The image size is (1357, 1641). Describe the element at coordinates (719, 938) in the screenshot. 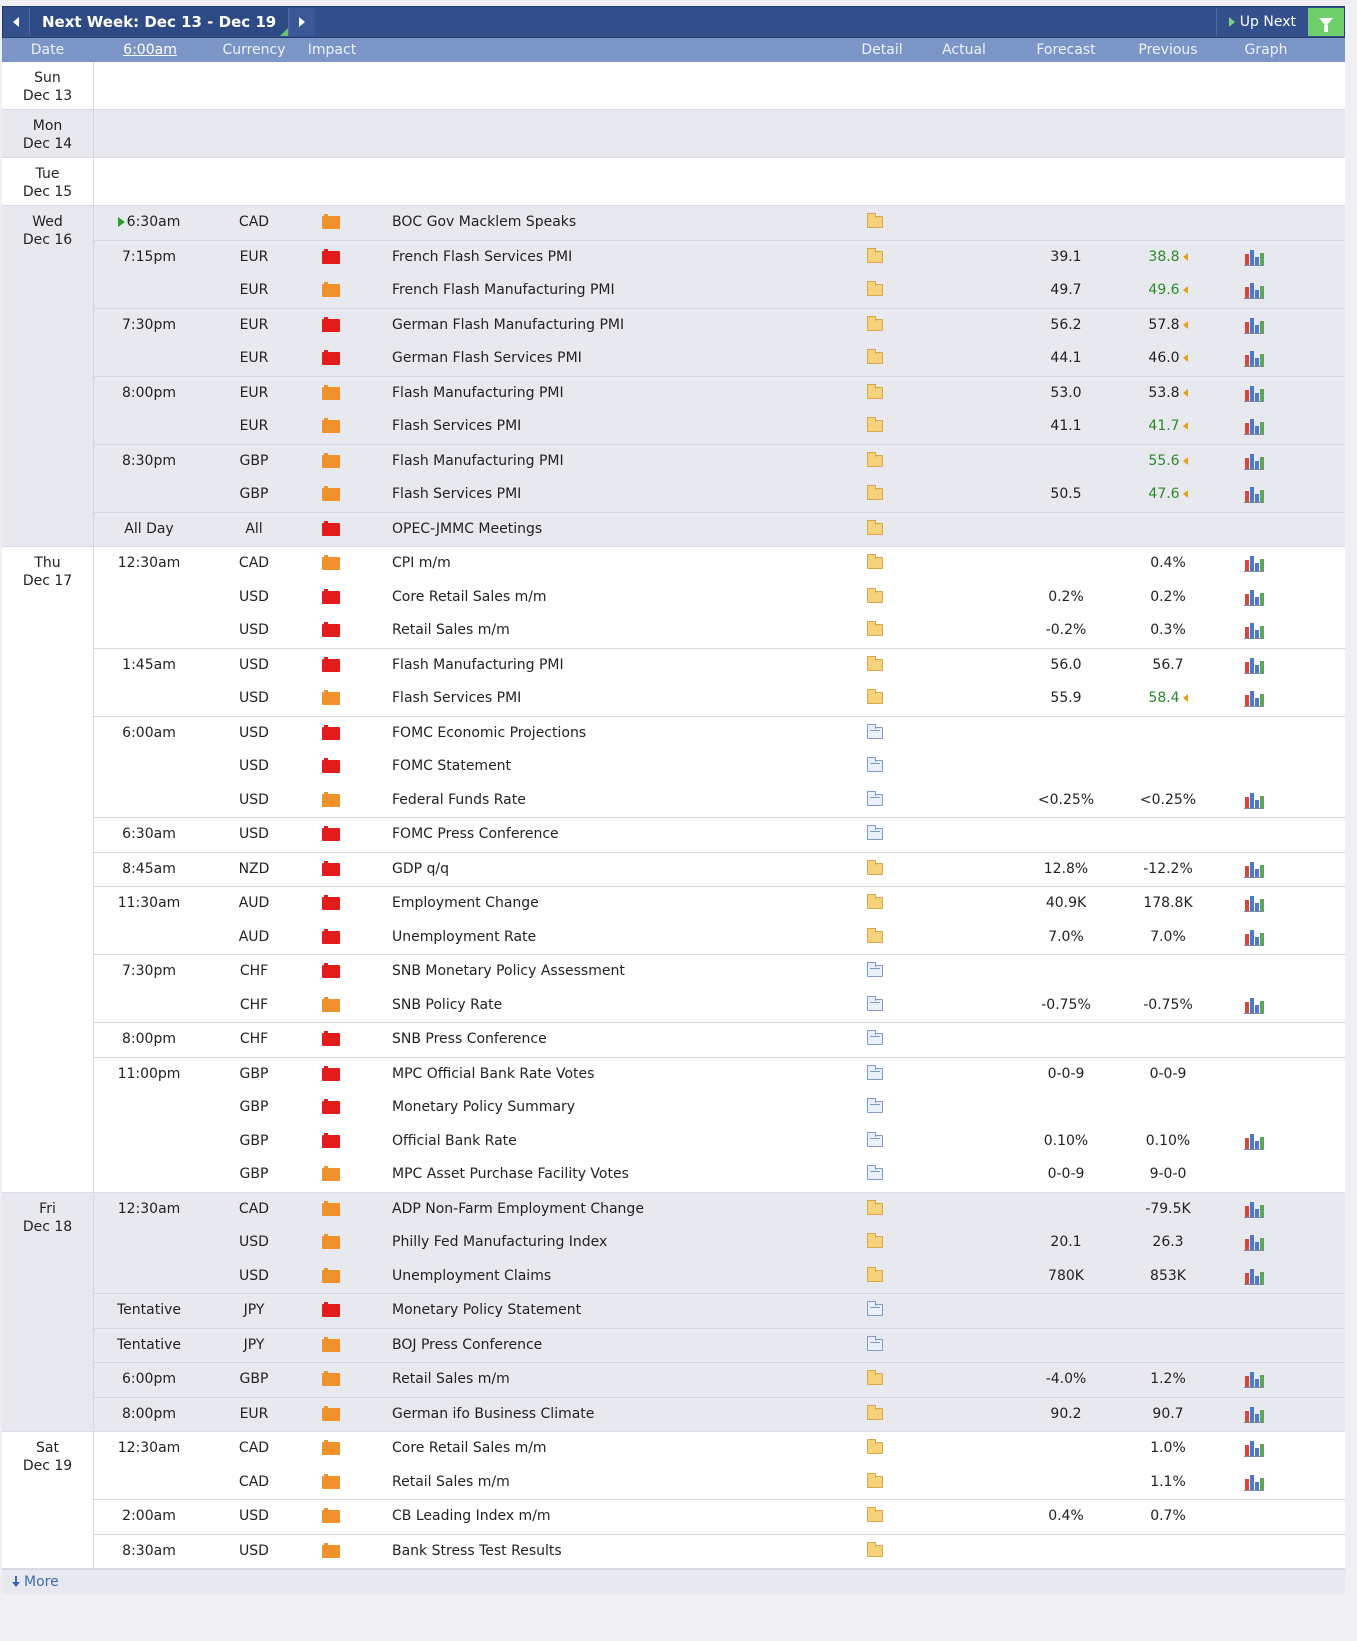

I see `event-row: AUD Unemployment Rate 7.0% 7.0%` at that location.